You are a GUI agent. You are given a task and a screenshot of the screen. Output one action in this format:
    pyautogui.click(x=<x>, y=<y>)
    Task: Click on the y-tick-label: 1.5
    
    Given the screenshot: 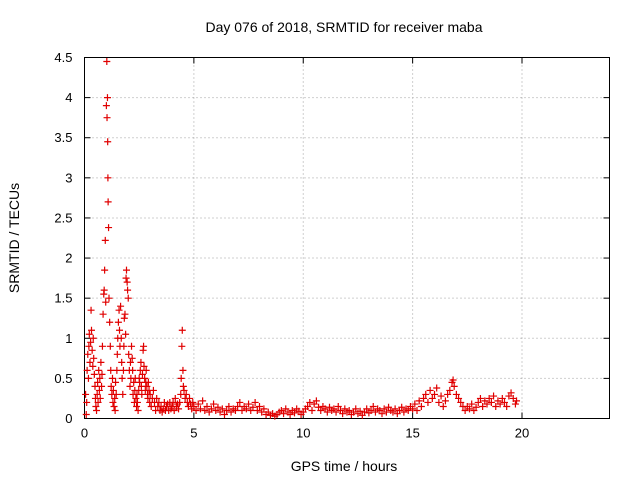 What is the action you would take?
    pyautogui.click(x=63, y=298)
    